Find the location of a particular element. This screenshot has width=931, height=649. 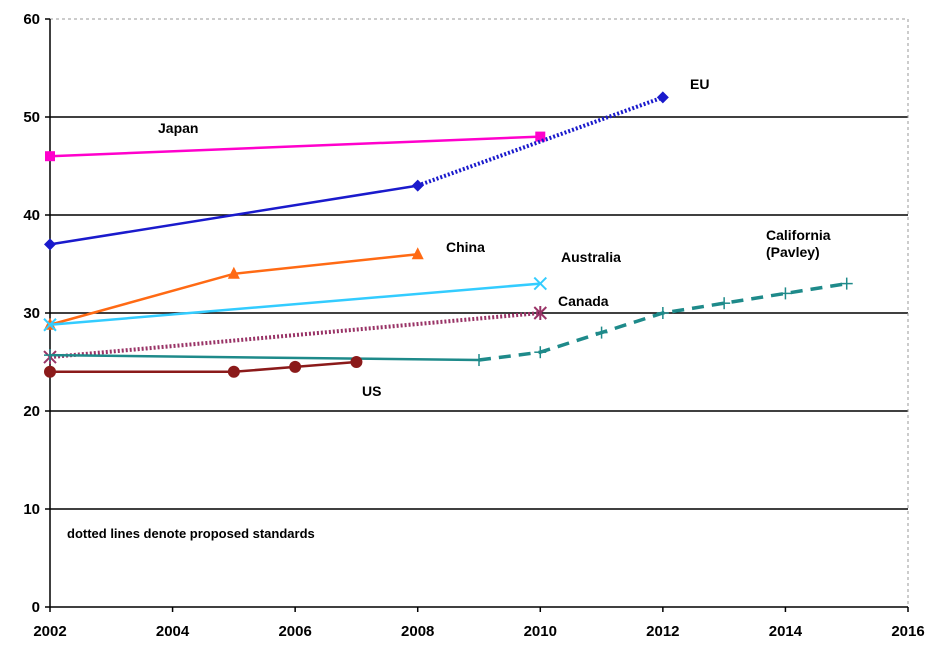

series-label-california: California (Pavley) is located at coordinates (798, 243).